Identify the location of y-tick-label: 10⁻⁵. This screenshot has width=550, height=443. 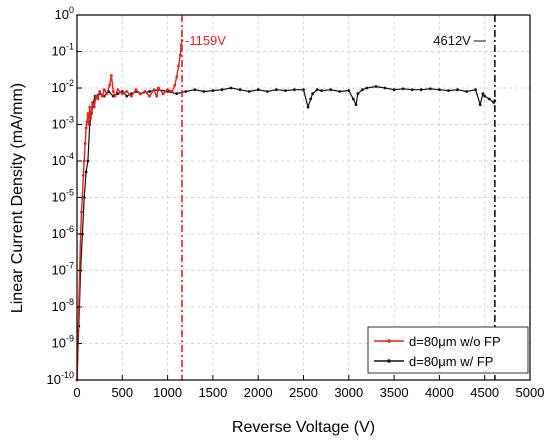
(63, 196).